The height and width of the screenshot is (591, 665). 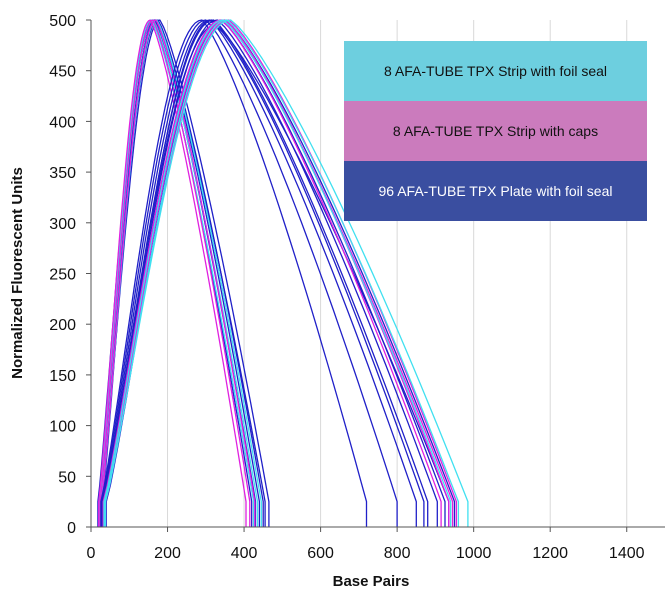 What do you see at coordinates (62, 173) in the screenshot?
I see `y-tick-label: 350` at bounding box center [62, 173].